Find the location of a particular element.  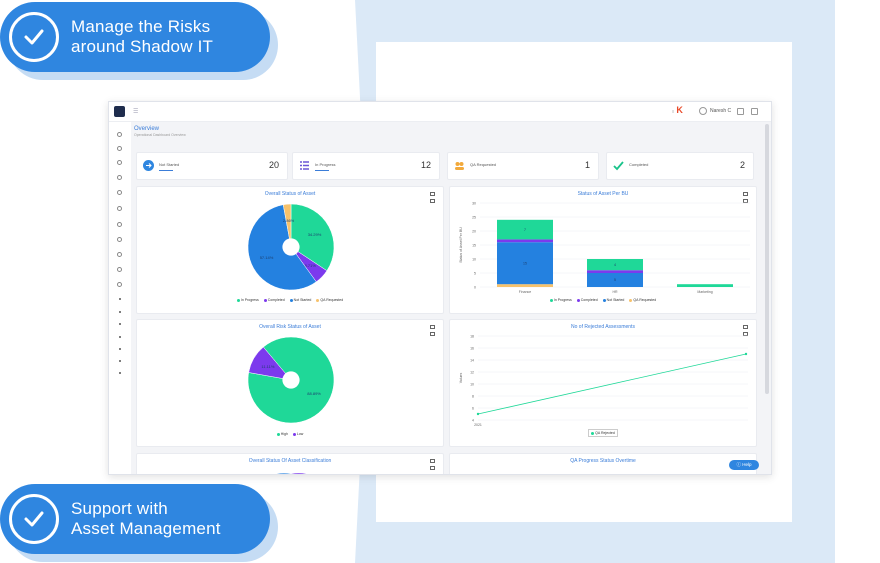

bar-data-label: 15 is located at coordinates (525, 263).